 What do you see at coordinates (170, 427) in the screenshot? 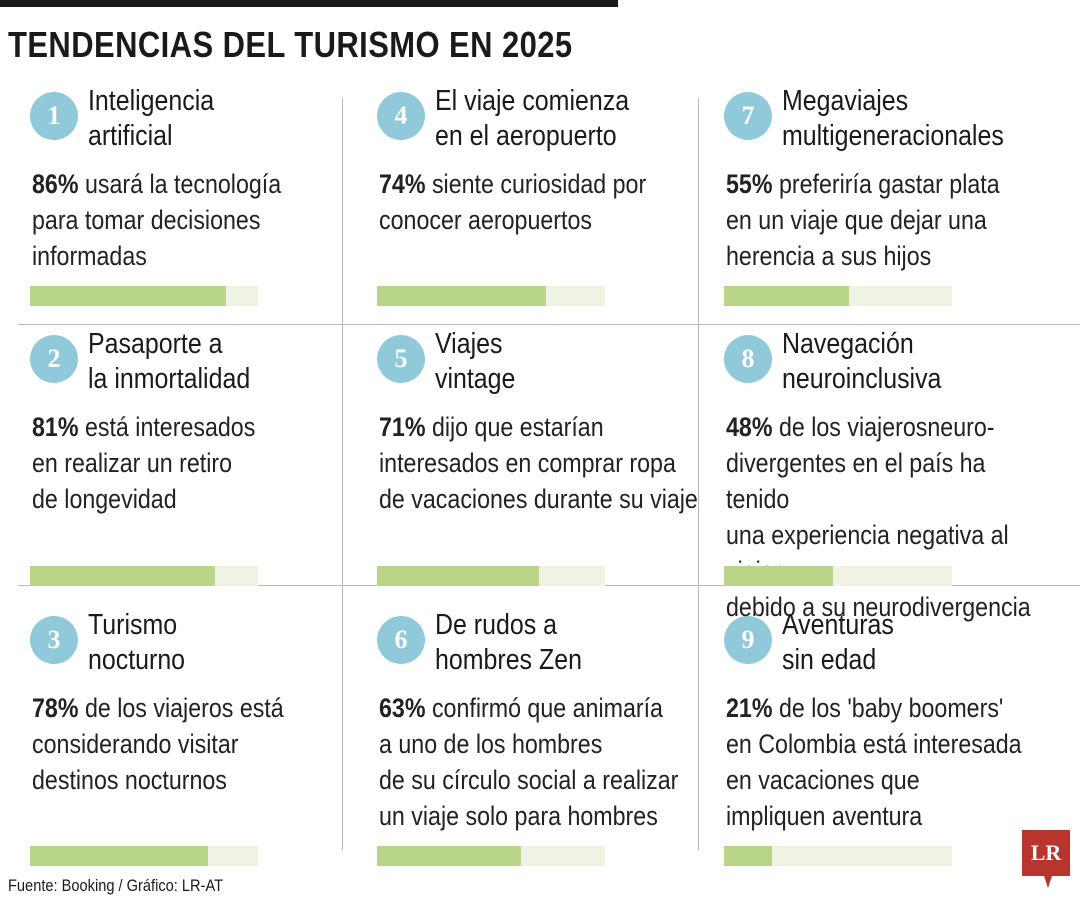
I see `trend-description-text: está interesados` at bounding box center [170, 427].